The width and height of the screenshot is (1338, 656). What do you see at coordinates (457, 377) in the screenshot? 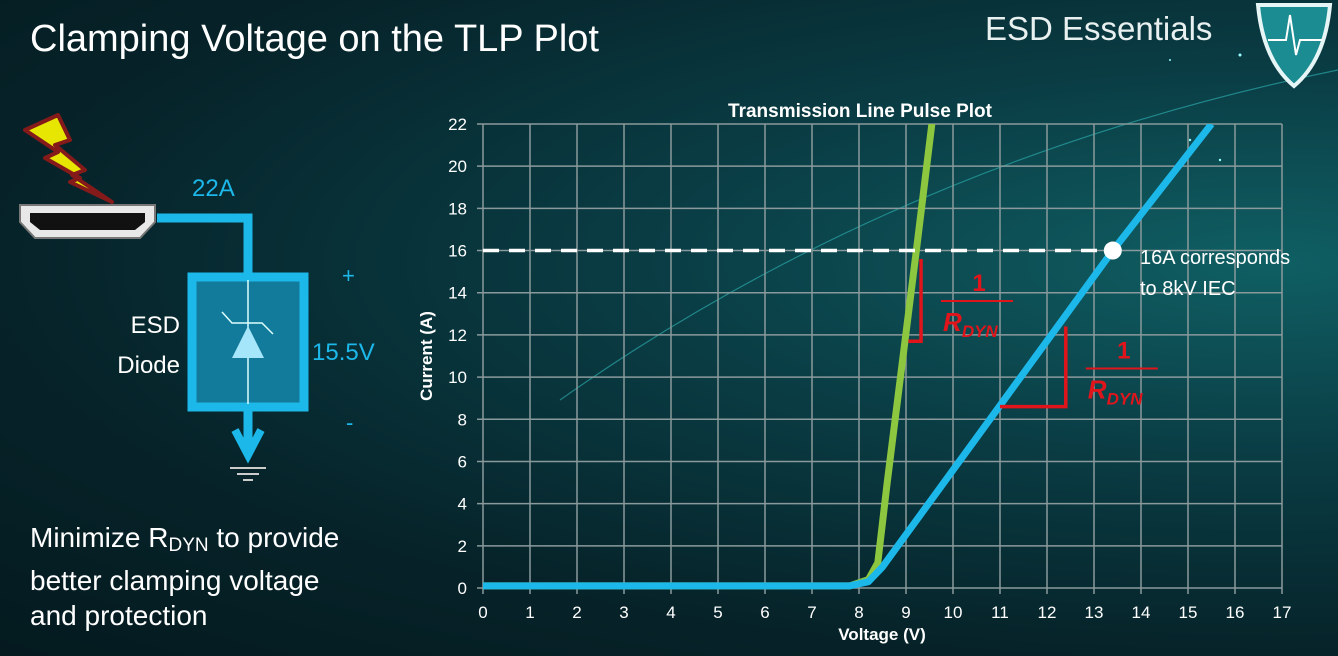
I see `y-tick-label: 10` at bounding box center [457, 377].